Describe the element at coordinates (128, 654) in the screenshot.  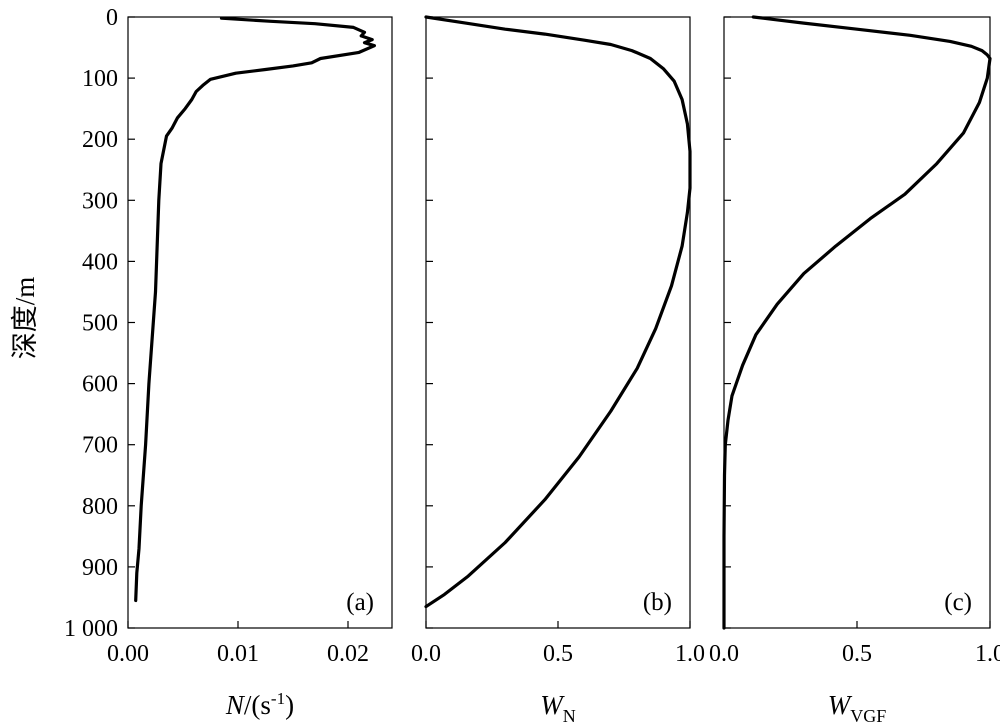
I see `x-tick-label: 0.00` at that location.